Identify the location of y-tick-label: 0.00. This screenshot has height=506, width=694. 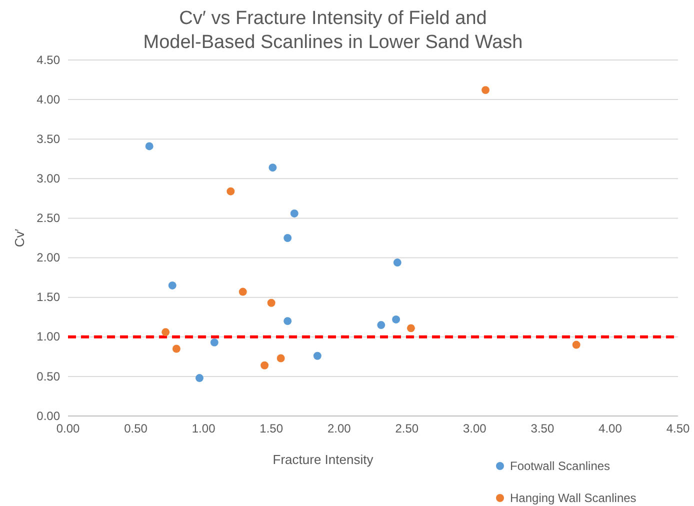
(48, 415).